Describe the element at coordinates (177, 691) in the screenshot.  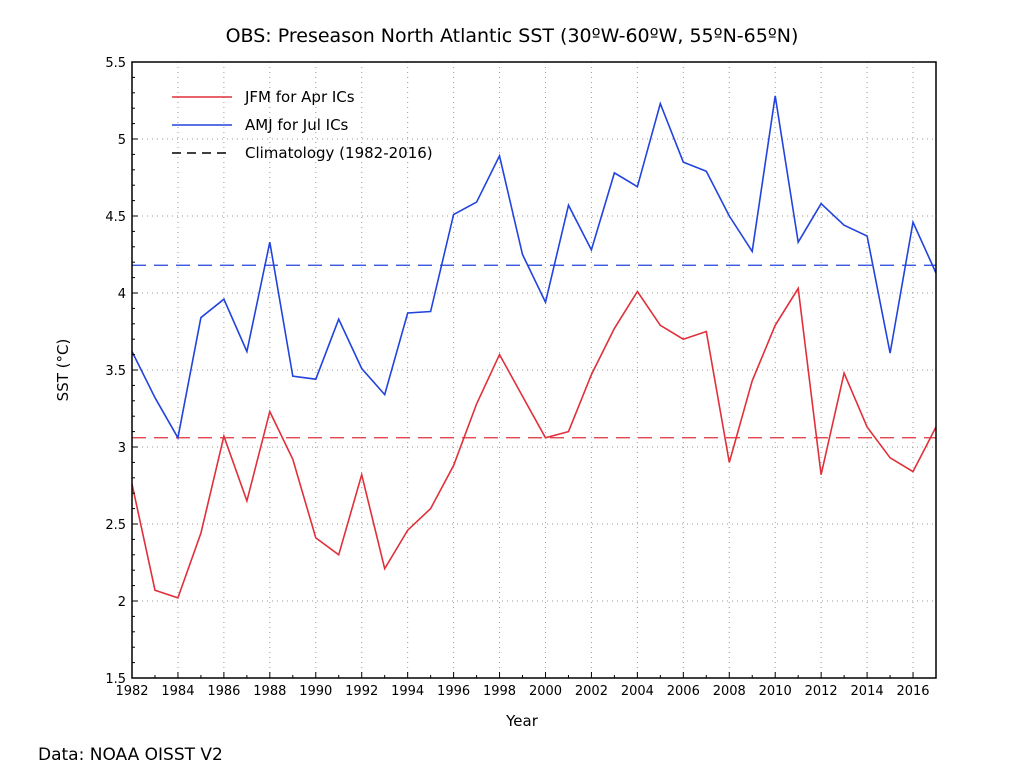
I see `x-tick-label: 1984` at that location.